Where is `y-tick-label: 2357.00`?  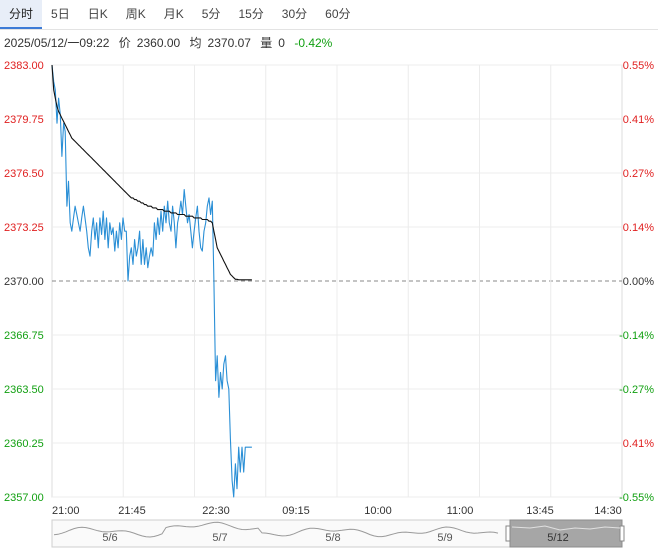
y-tick-label: 2357.00 is located at coordinates (24, 498).